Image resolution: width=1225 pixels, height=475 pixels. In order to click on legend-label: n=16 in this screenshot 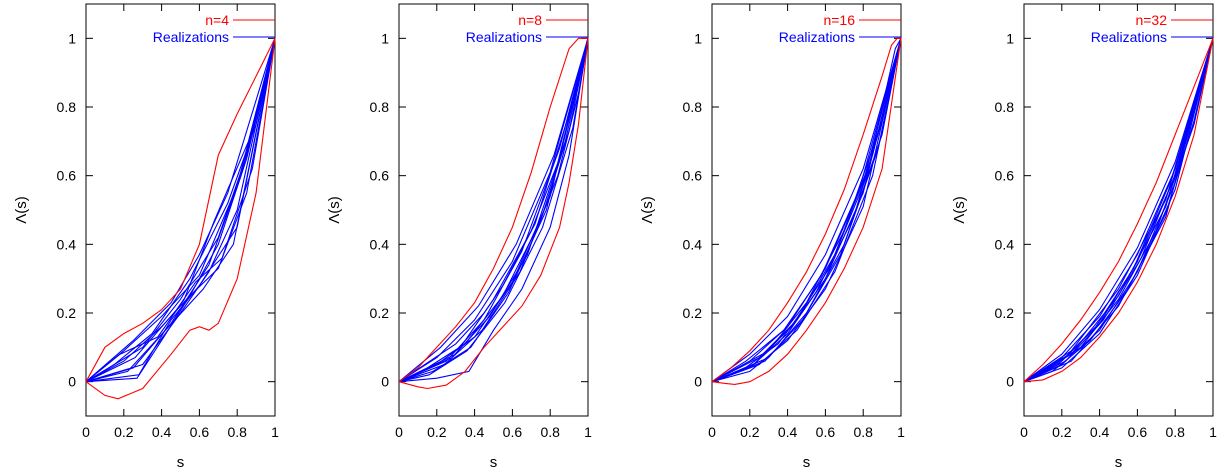, I will do `click(839, 20)`.